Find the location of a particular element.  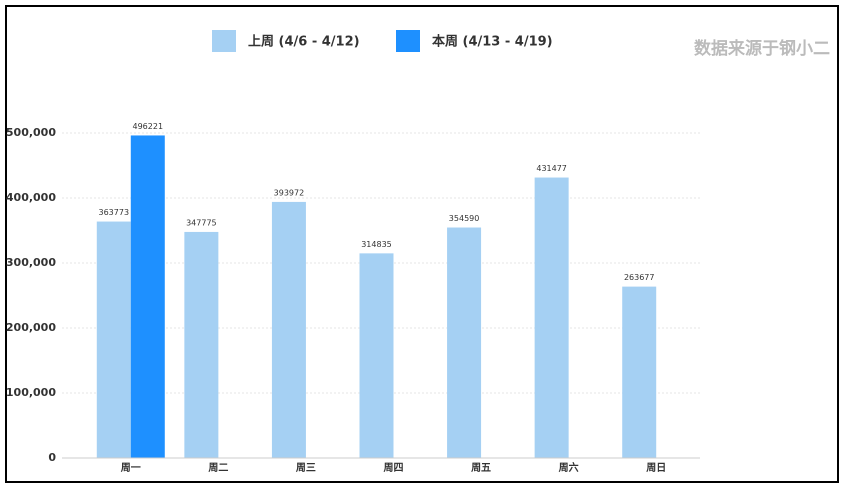

value-label: 393972 is located at coordinates (289, 192).